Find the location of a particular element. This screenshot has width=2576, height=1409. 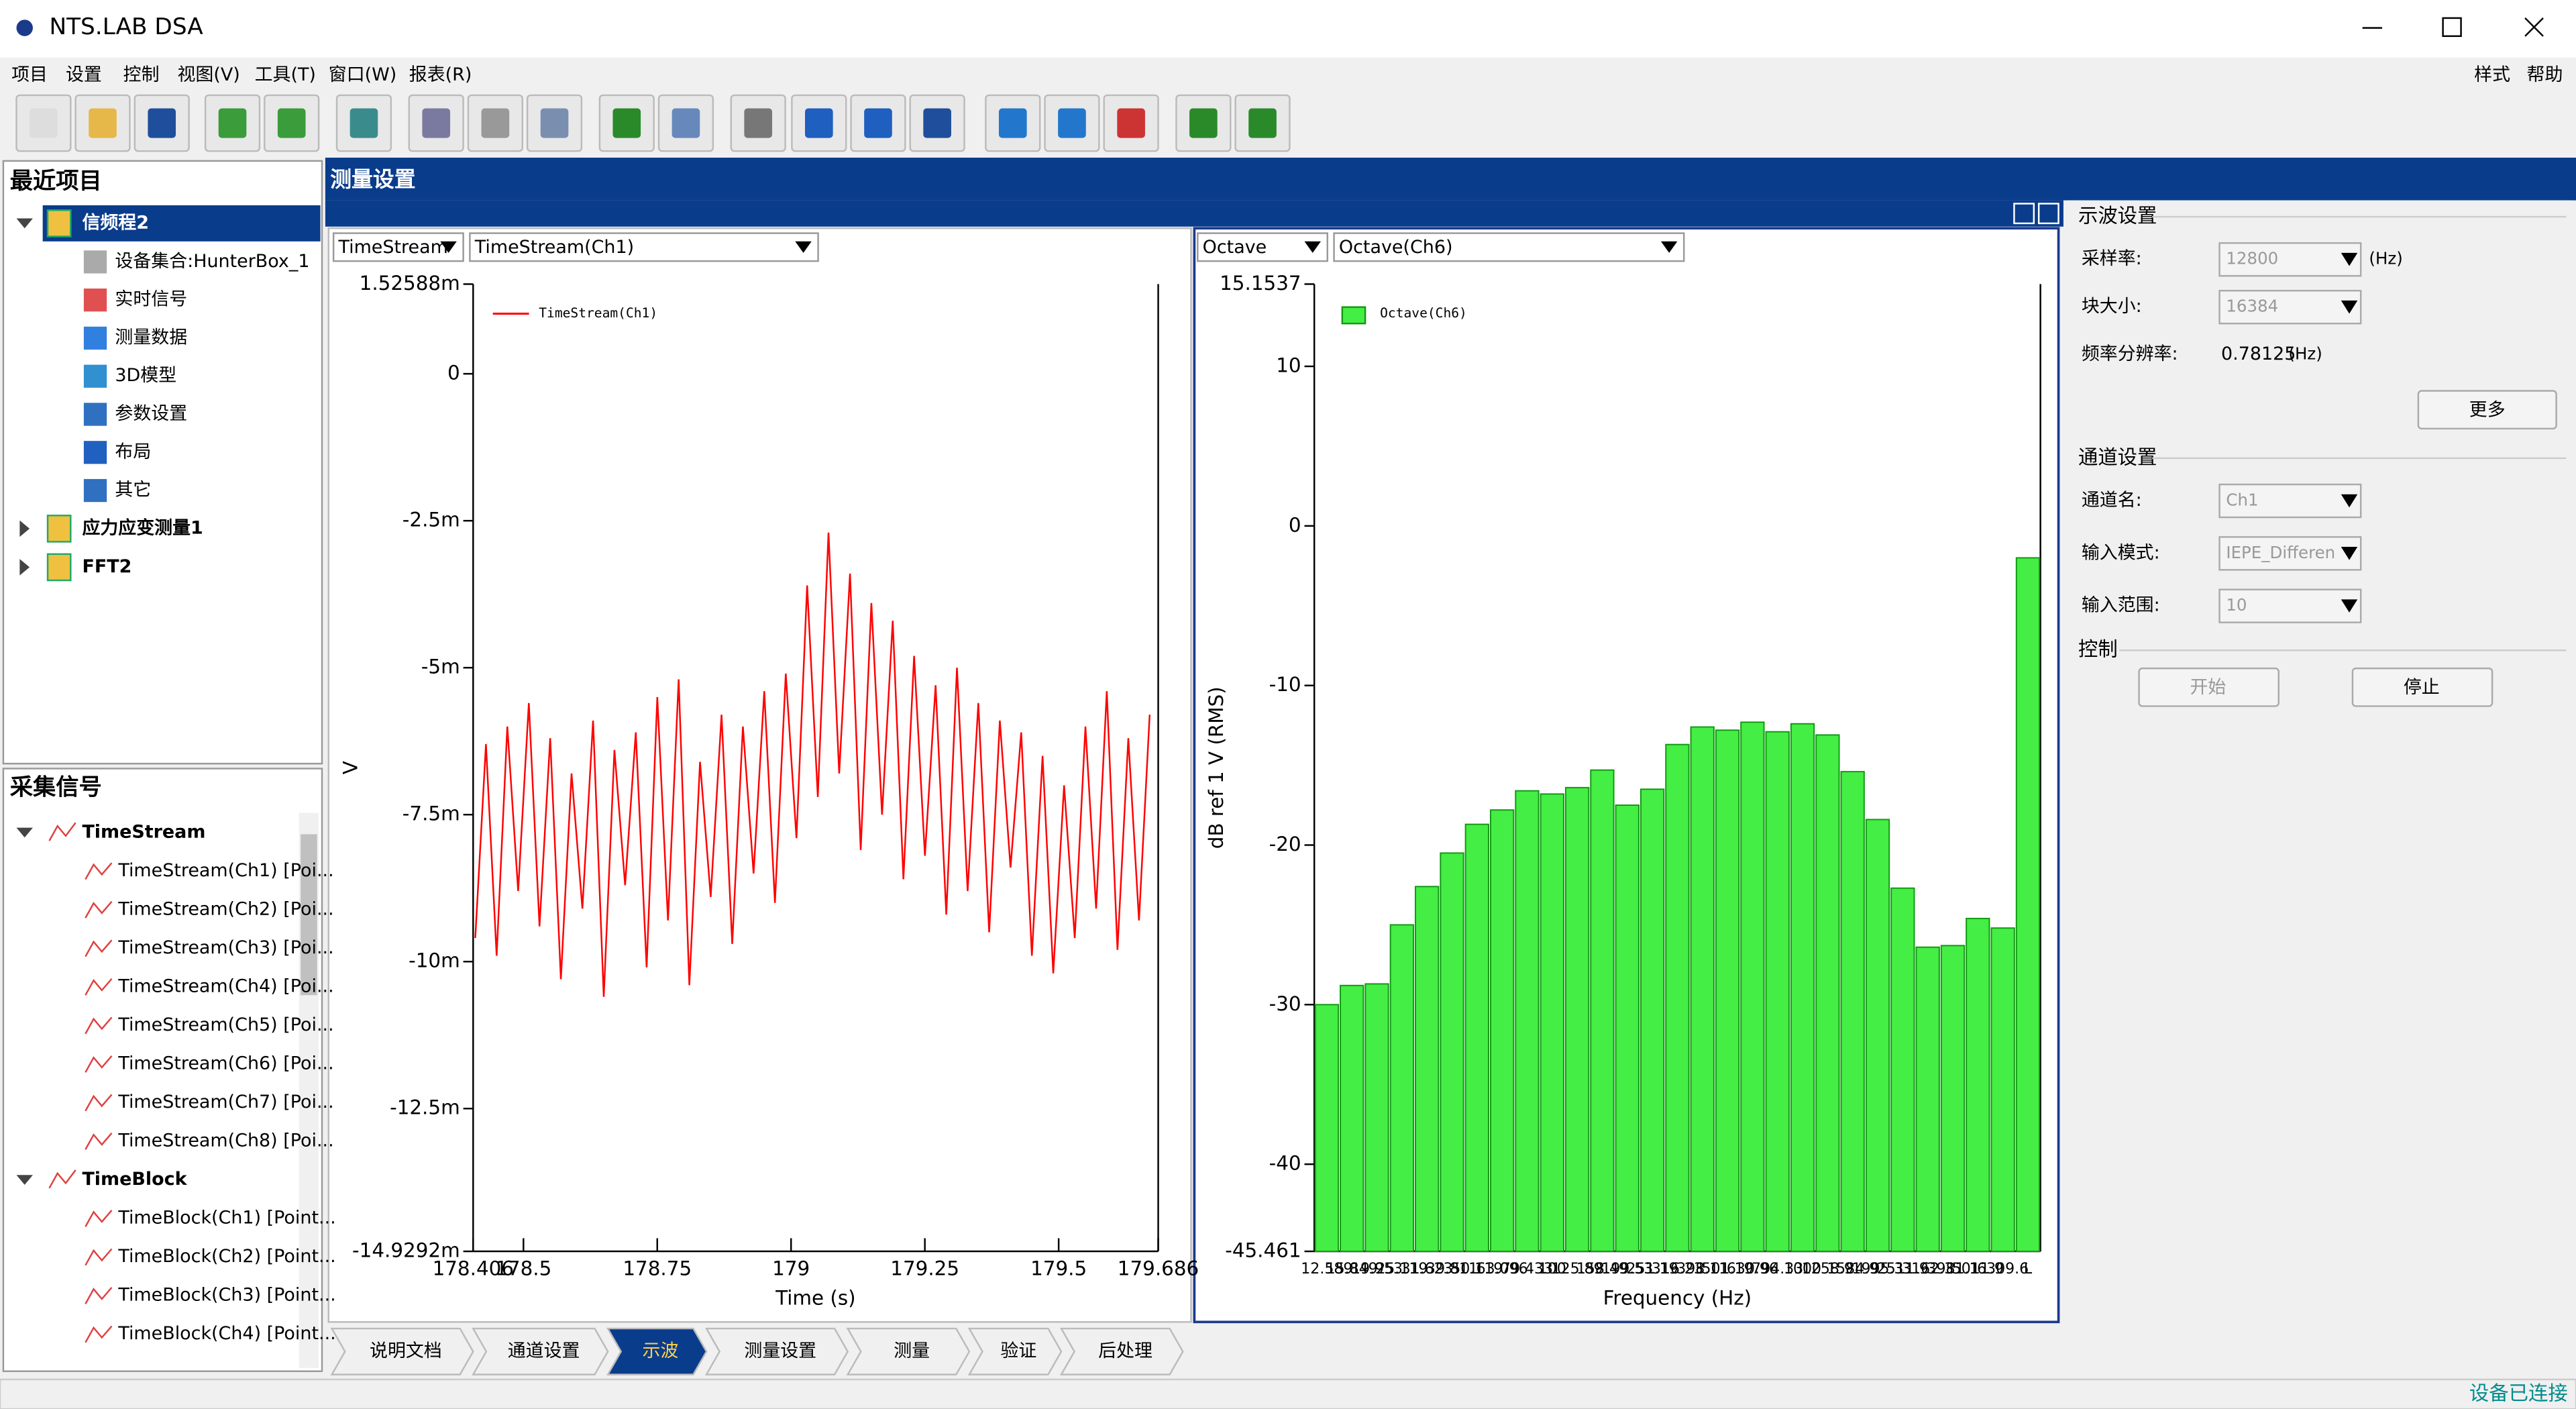

y-tick-label: -7.5m is located at coordinates (431, 813).